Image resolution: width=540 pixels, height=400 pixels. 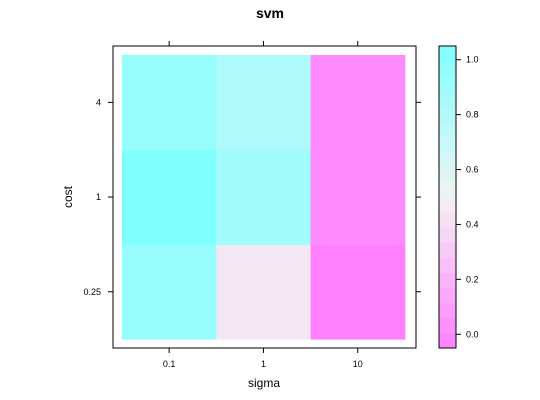 I want to click on colorbar-ticks: 0.0 0.2 0.4 0.6 0.8 1.0, so click(x=467, y=197).